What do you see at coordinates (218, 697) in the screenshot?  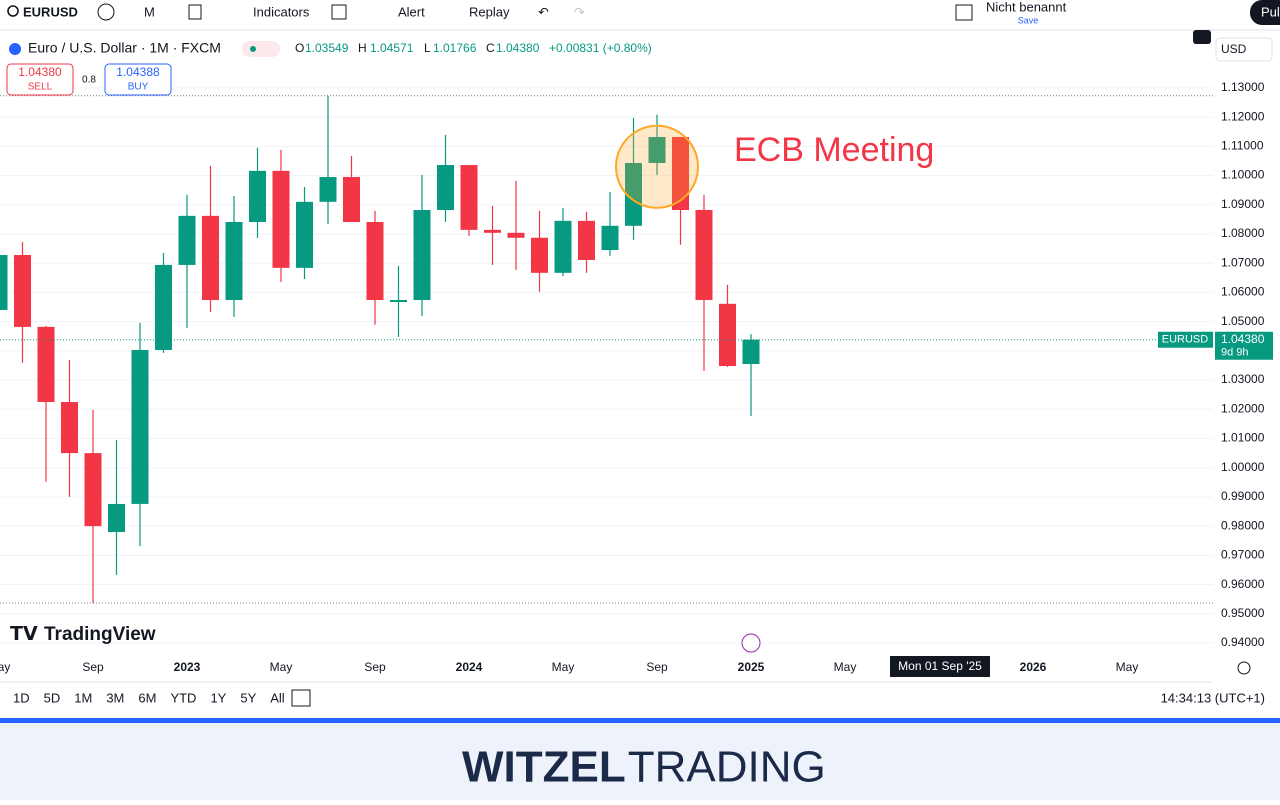 I see `range-button: 1Y` at bounding box center [218, 697].